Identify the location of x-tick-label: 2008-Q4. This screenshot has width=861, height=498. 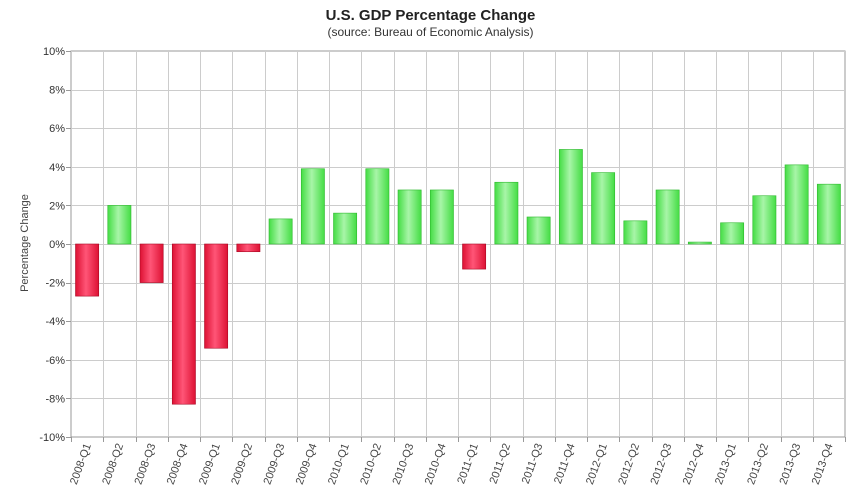
(178, 464).